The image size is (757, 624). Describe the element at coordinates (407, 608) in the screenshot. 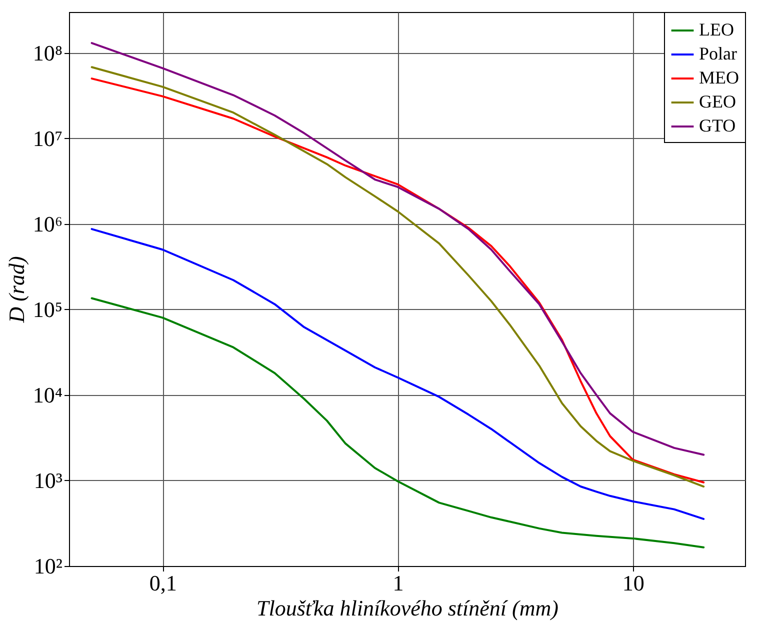

I see `x-axis-title: Tloušťka hliníkového stínění (mm)` at that location.